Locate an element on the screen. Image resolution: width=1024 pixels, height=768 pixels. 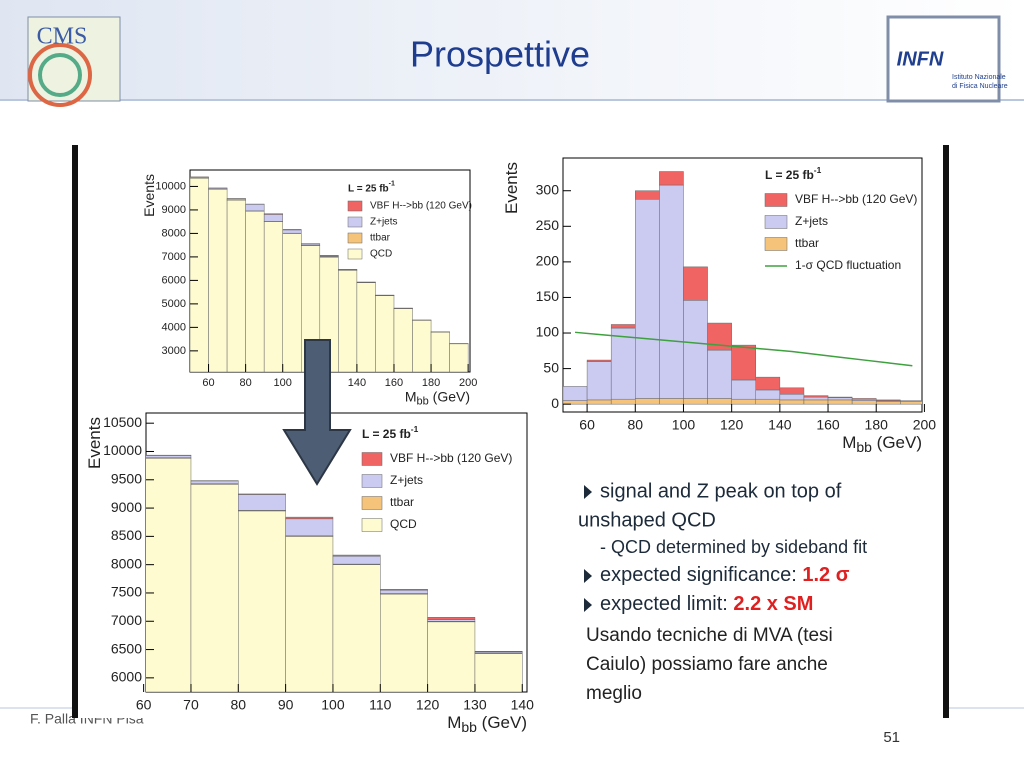
y-tick-label: 5000 is located at coordinates (174, 304).